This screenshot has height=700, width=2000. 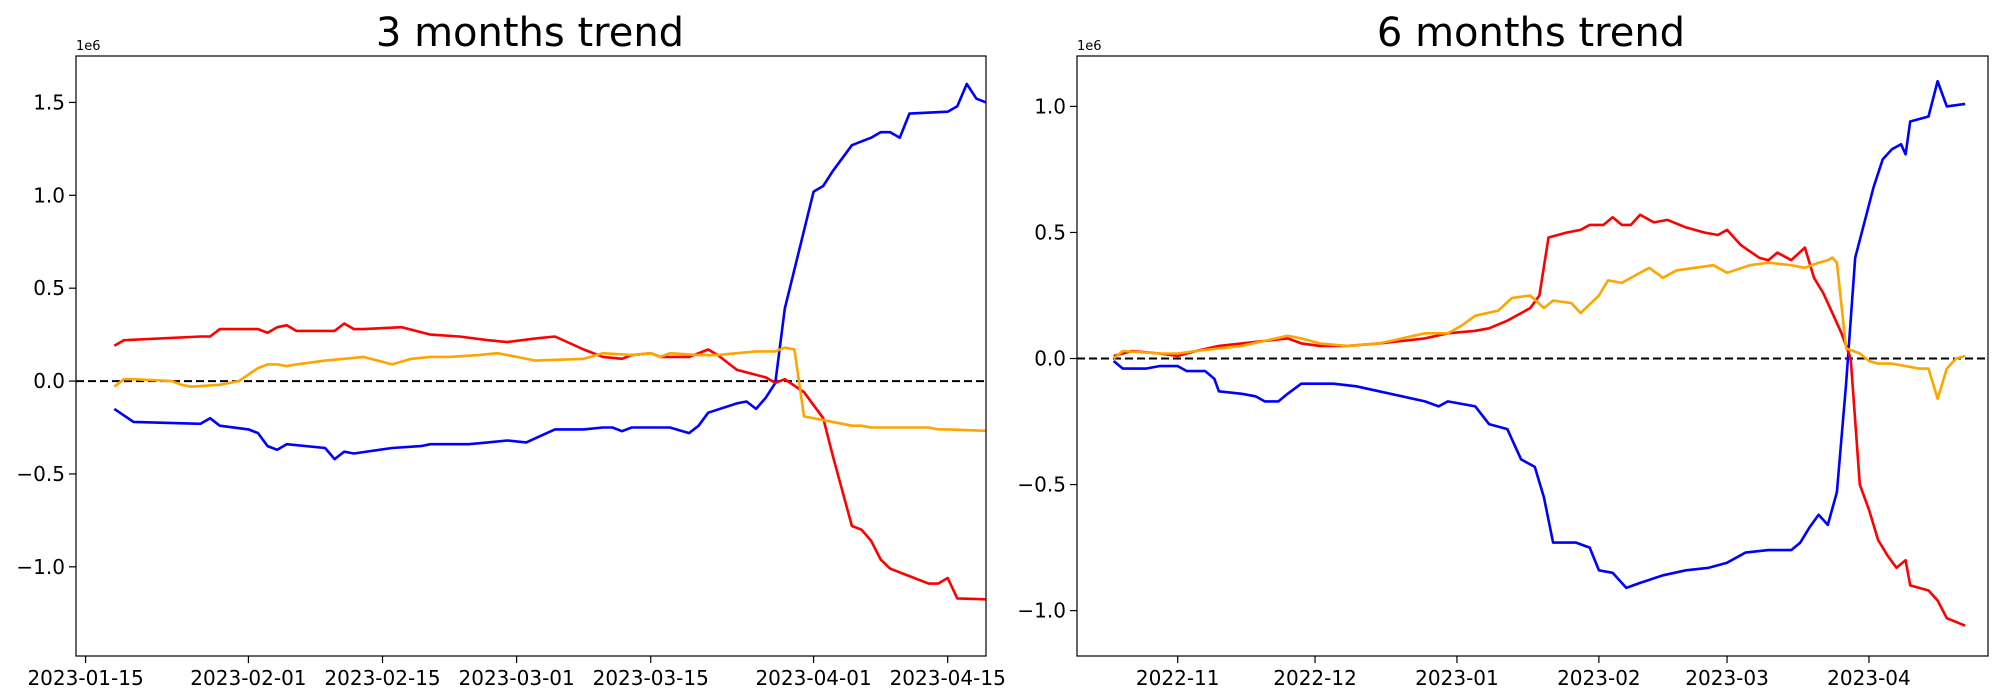 I want to click on y-tick-label: 1.5, so click(x=49, y=102).